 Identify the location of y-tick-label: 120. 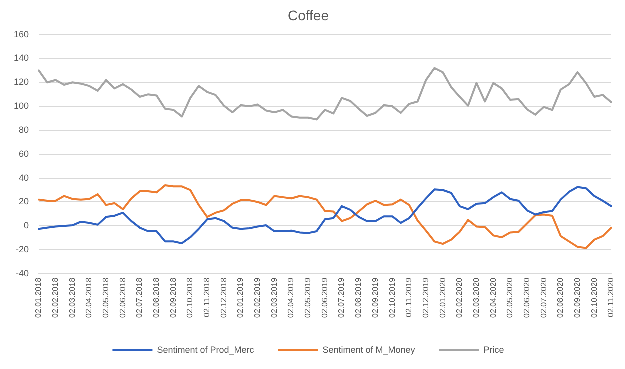
(22, 82).